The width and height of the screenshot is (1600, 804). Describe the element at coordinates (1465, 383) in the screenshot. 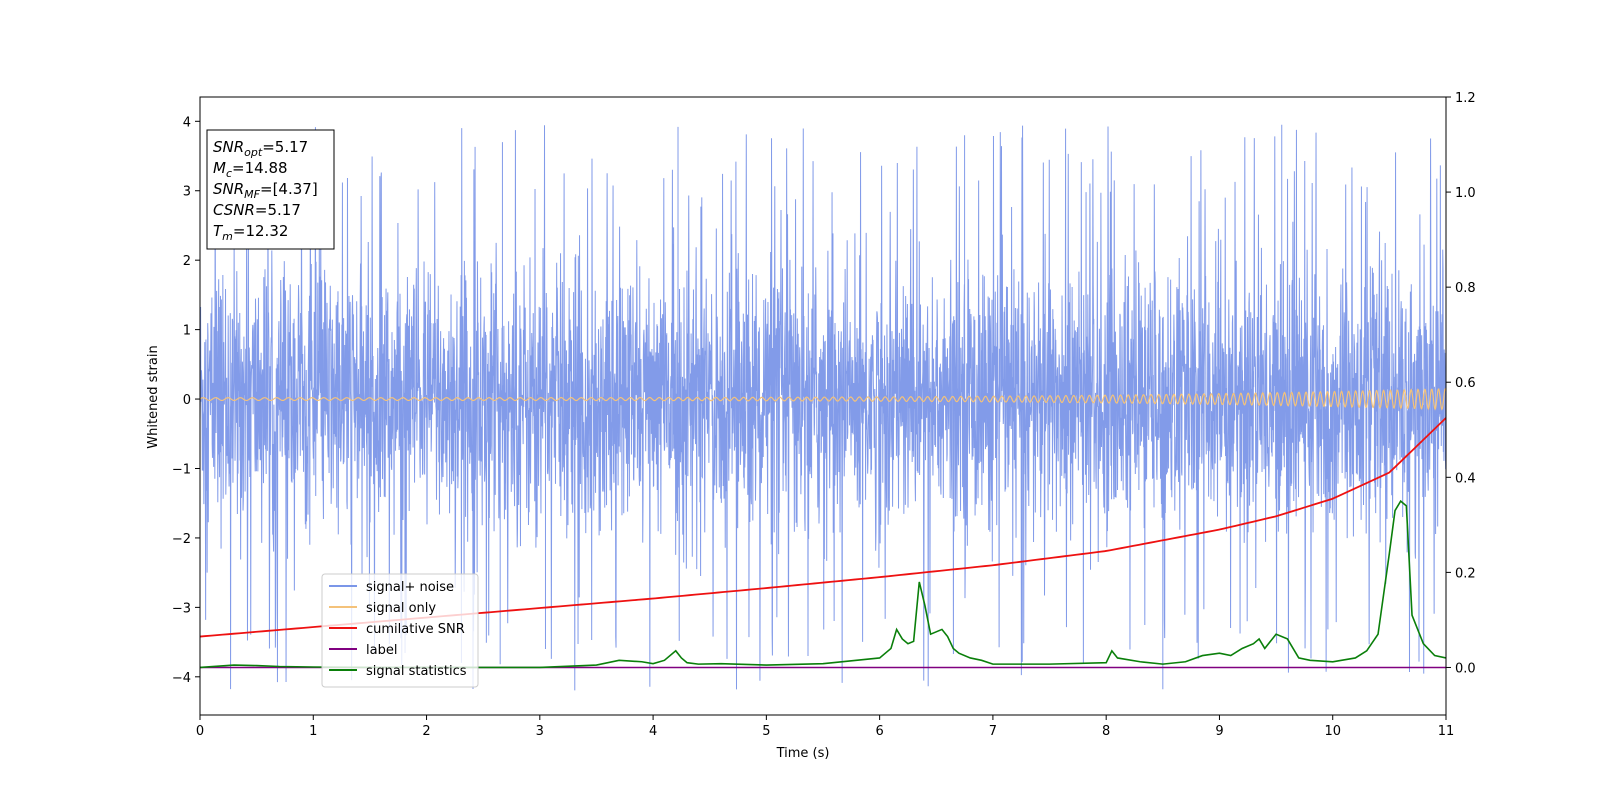

I see `y-right-tick-label: 0.6` at that location.